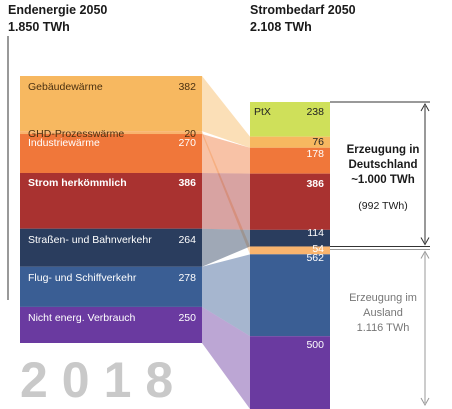  I want to click on flow-band-industrie, so click(226, 154).